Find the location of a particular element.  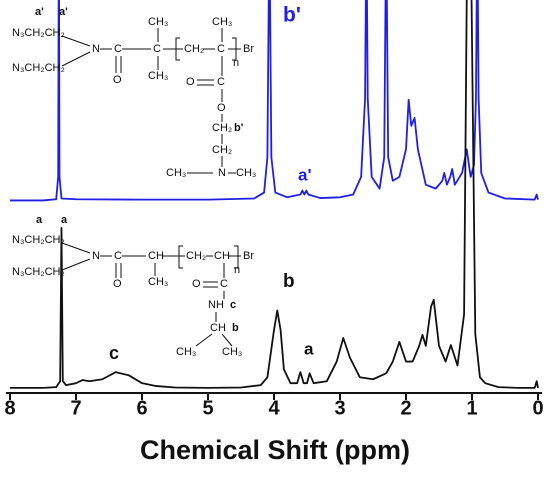

peak-label: b is located at coordinates (289, 281).